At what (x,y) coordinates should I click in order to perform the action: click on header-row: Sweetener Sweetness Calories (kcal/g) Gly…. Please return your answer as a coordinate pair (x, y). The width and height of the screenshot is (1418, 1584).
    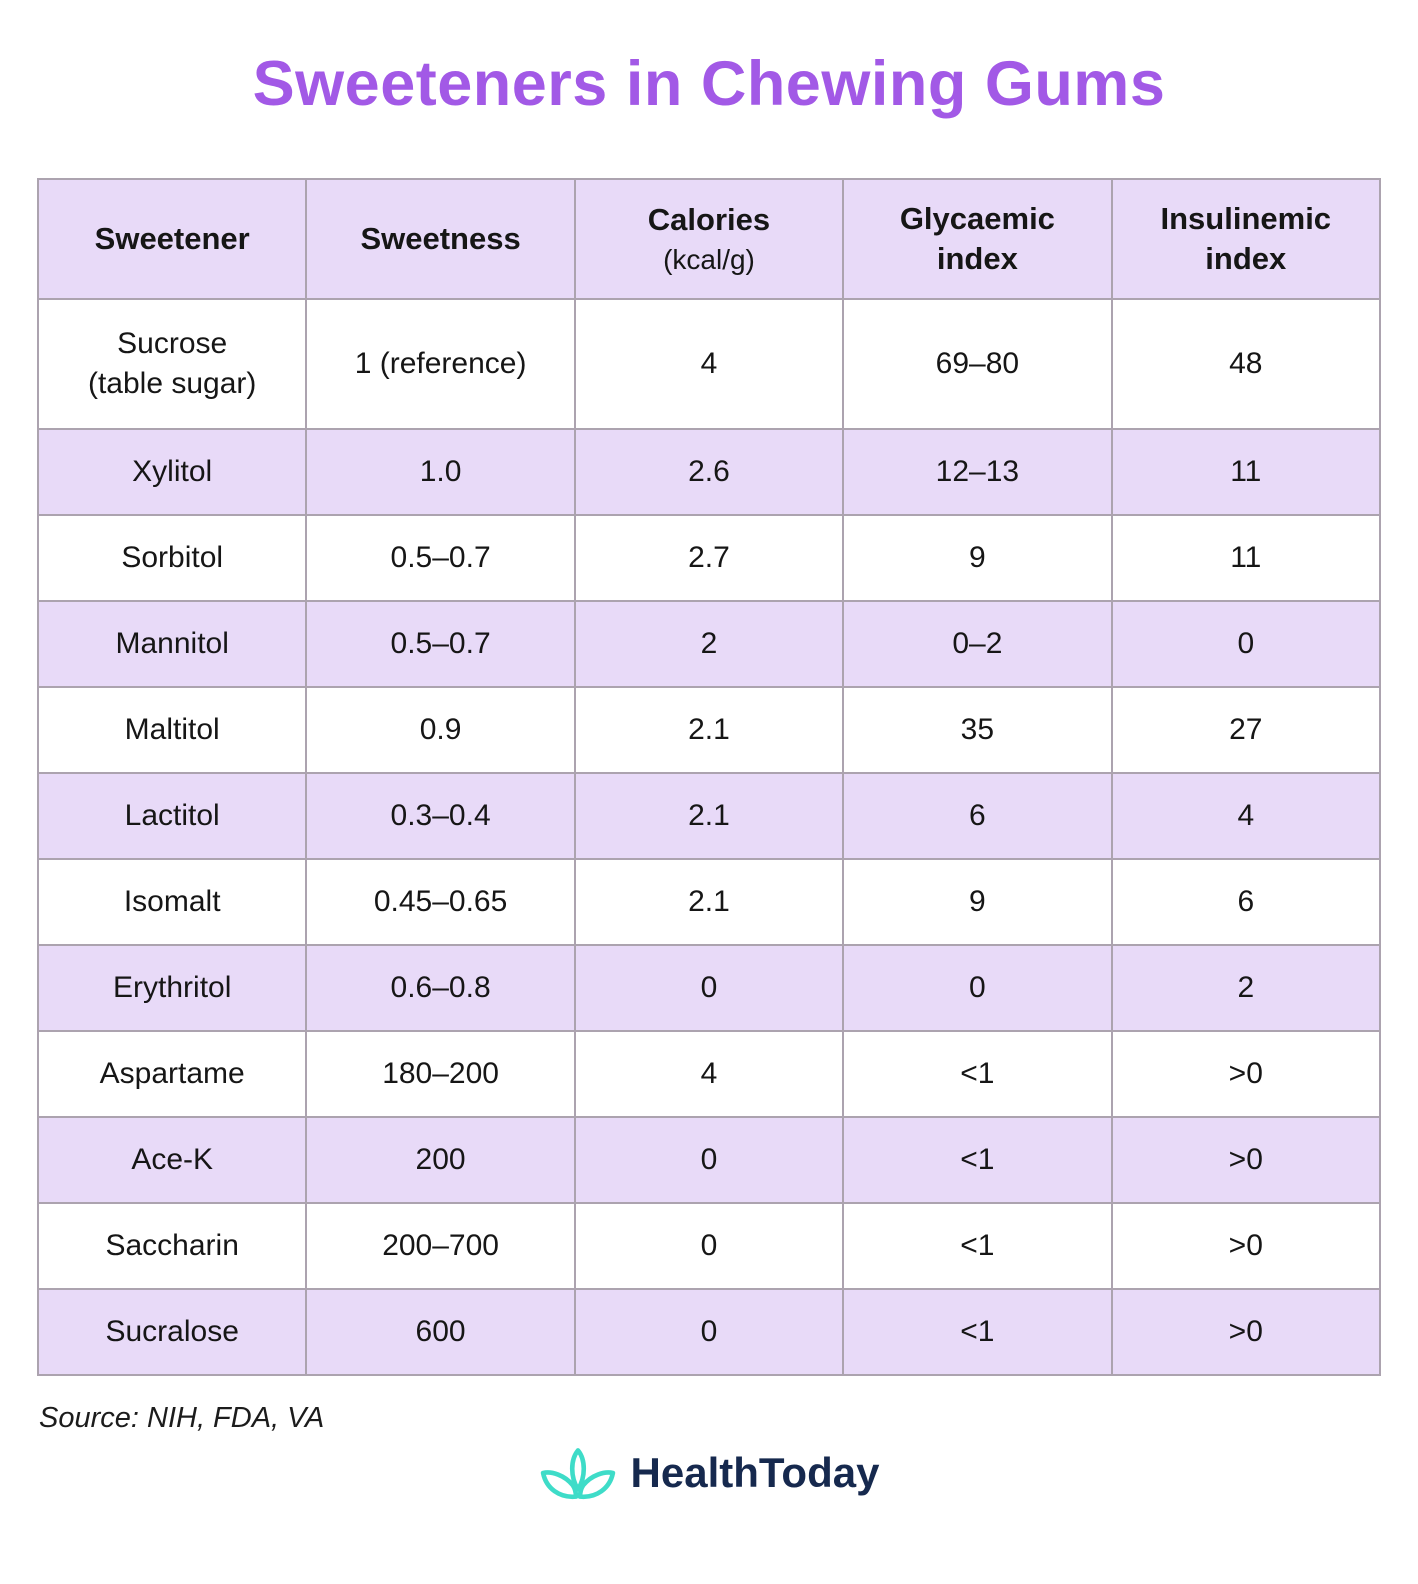
    Looking at the image, I should click on (709, 239).